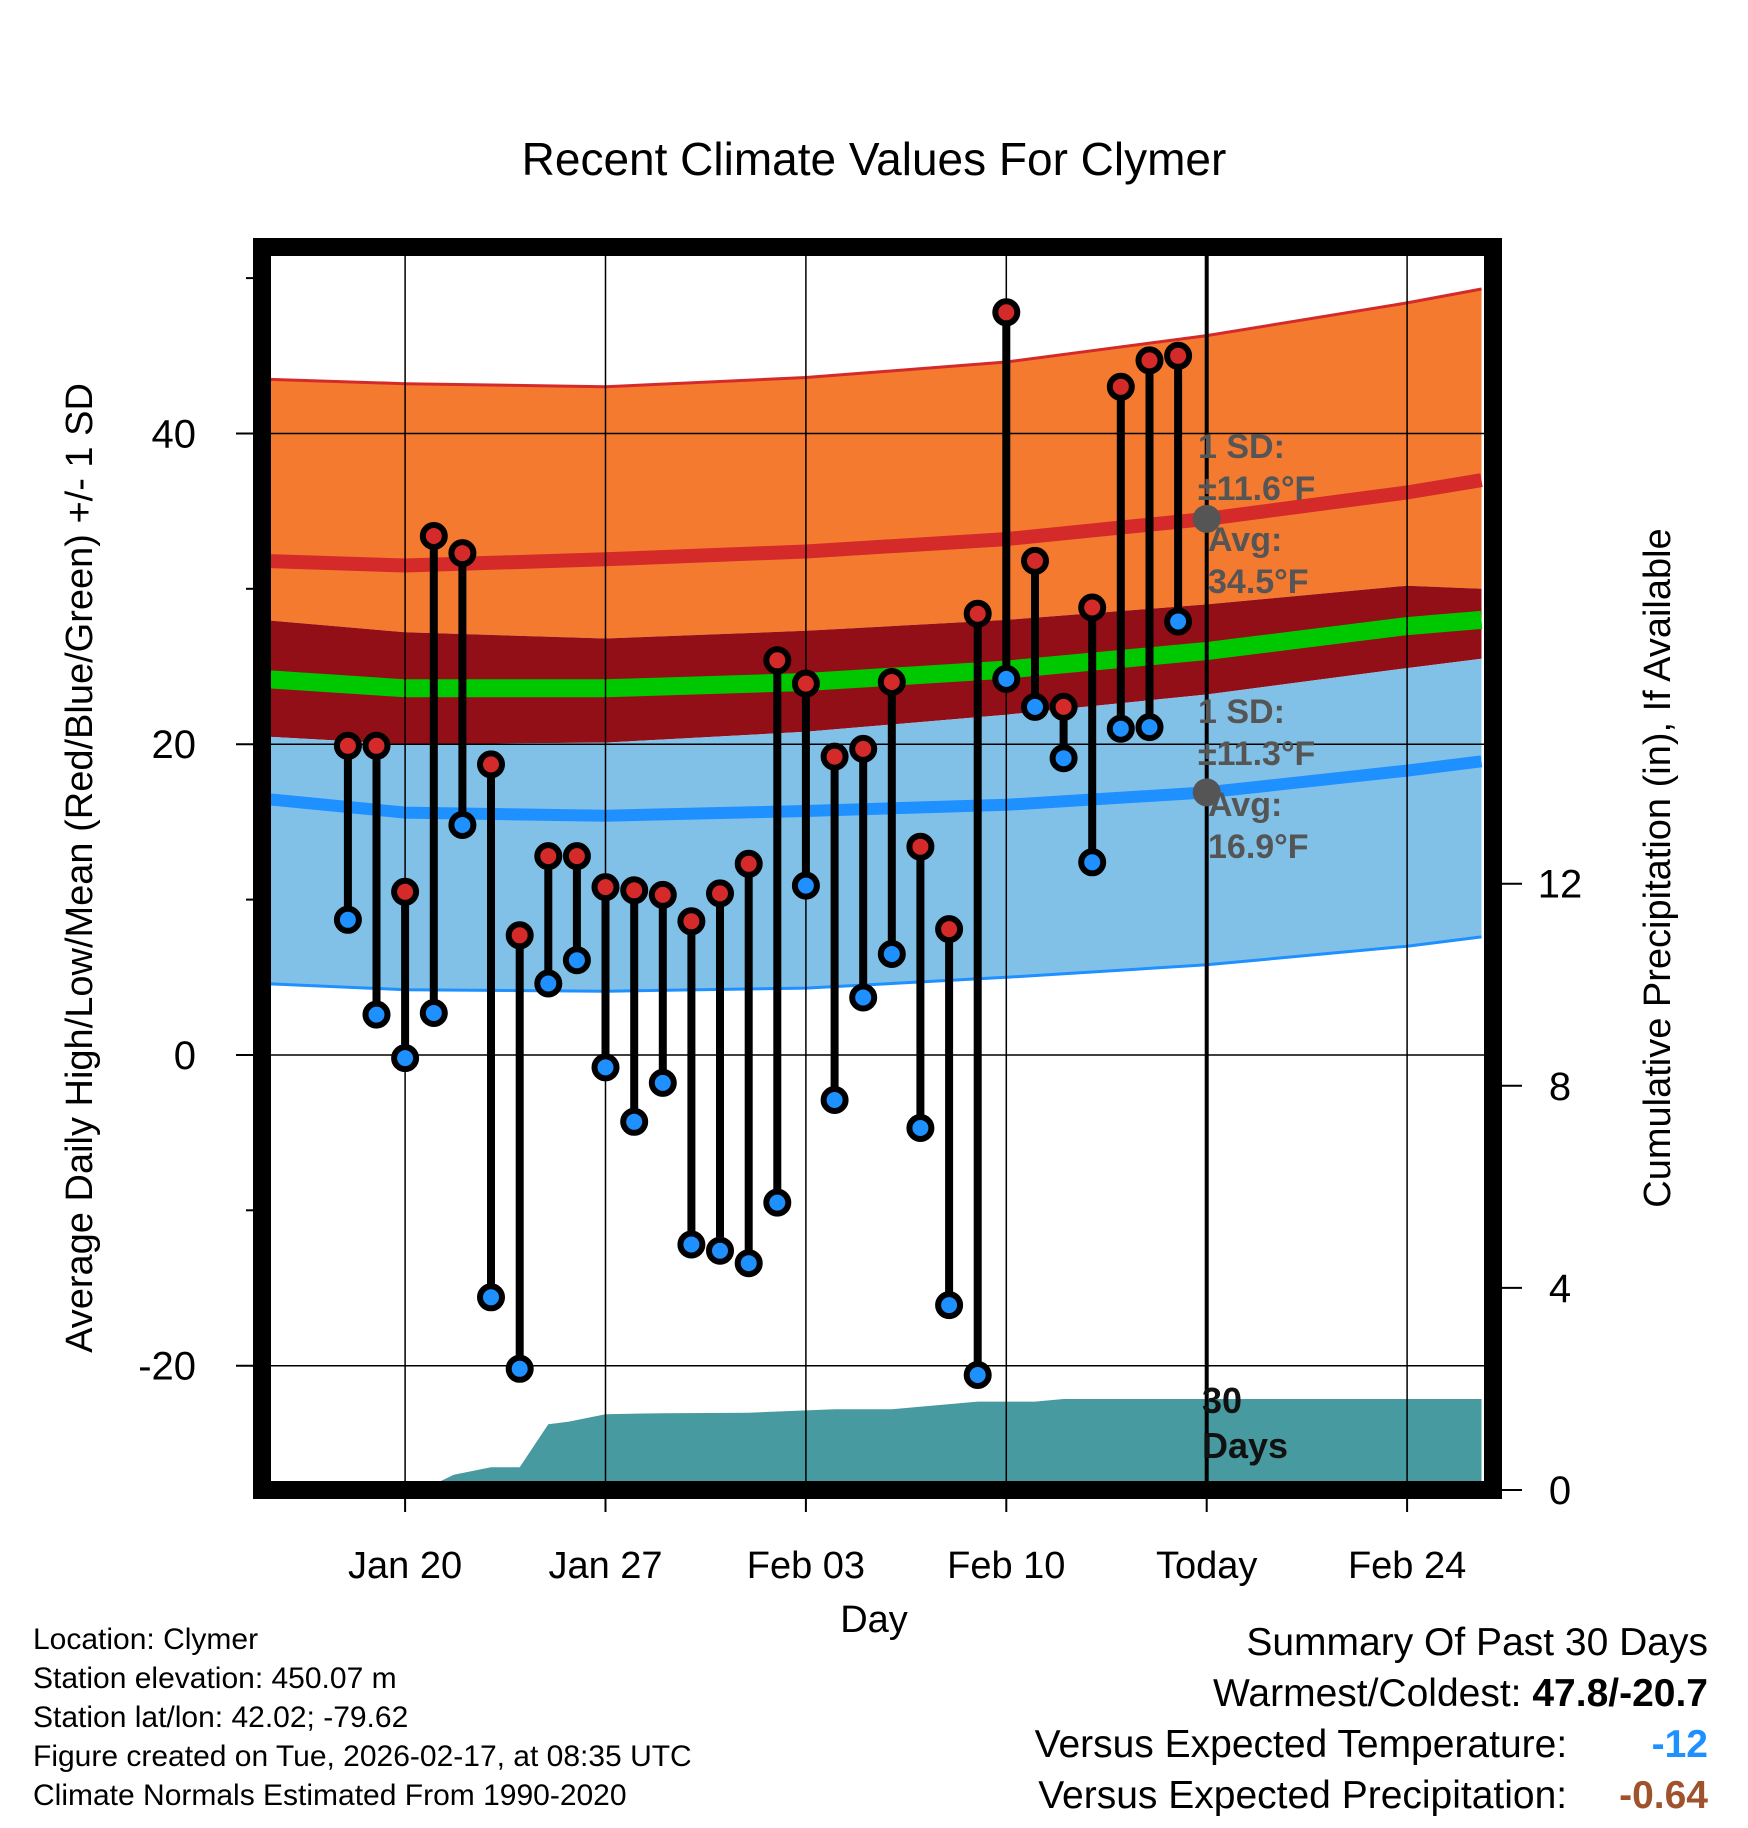  Describe the element at coordinates (1245, 1445) in the screenshot. I see `period-unit: Days` at that location.